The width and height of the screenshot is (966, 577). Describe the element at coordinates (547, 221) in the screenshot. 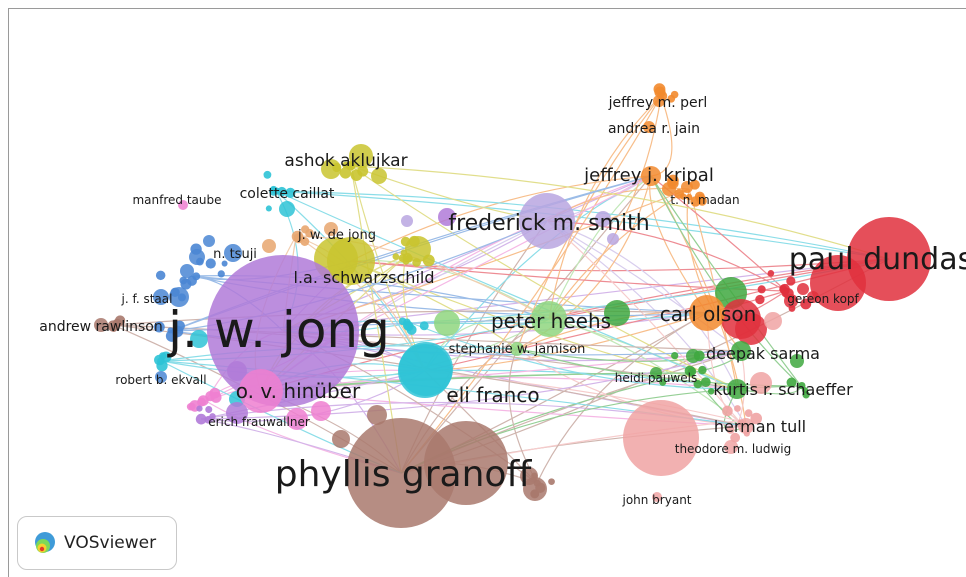

I see `node-frederick-m-smith` at that location.